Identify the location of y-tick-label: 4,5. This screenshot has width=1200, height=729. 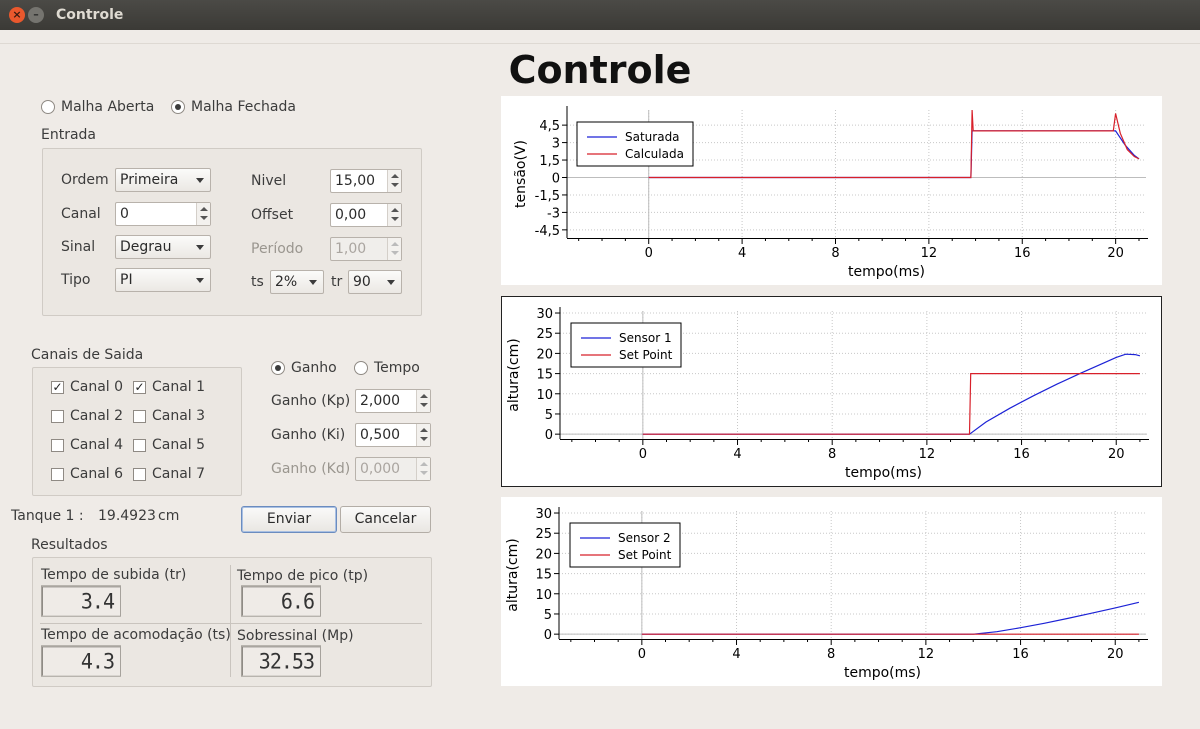
(549, 126).